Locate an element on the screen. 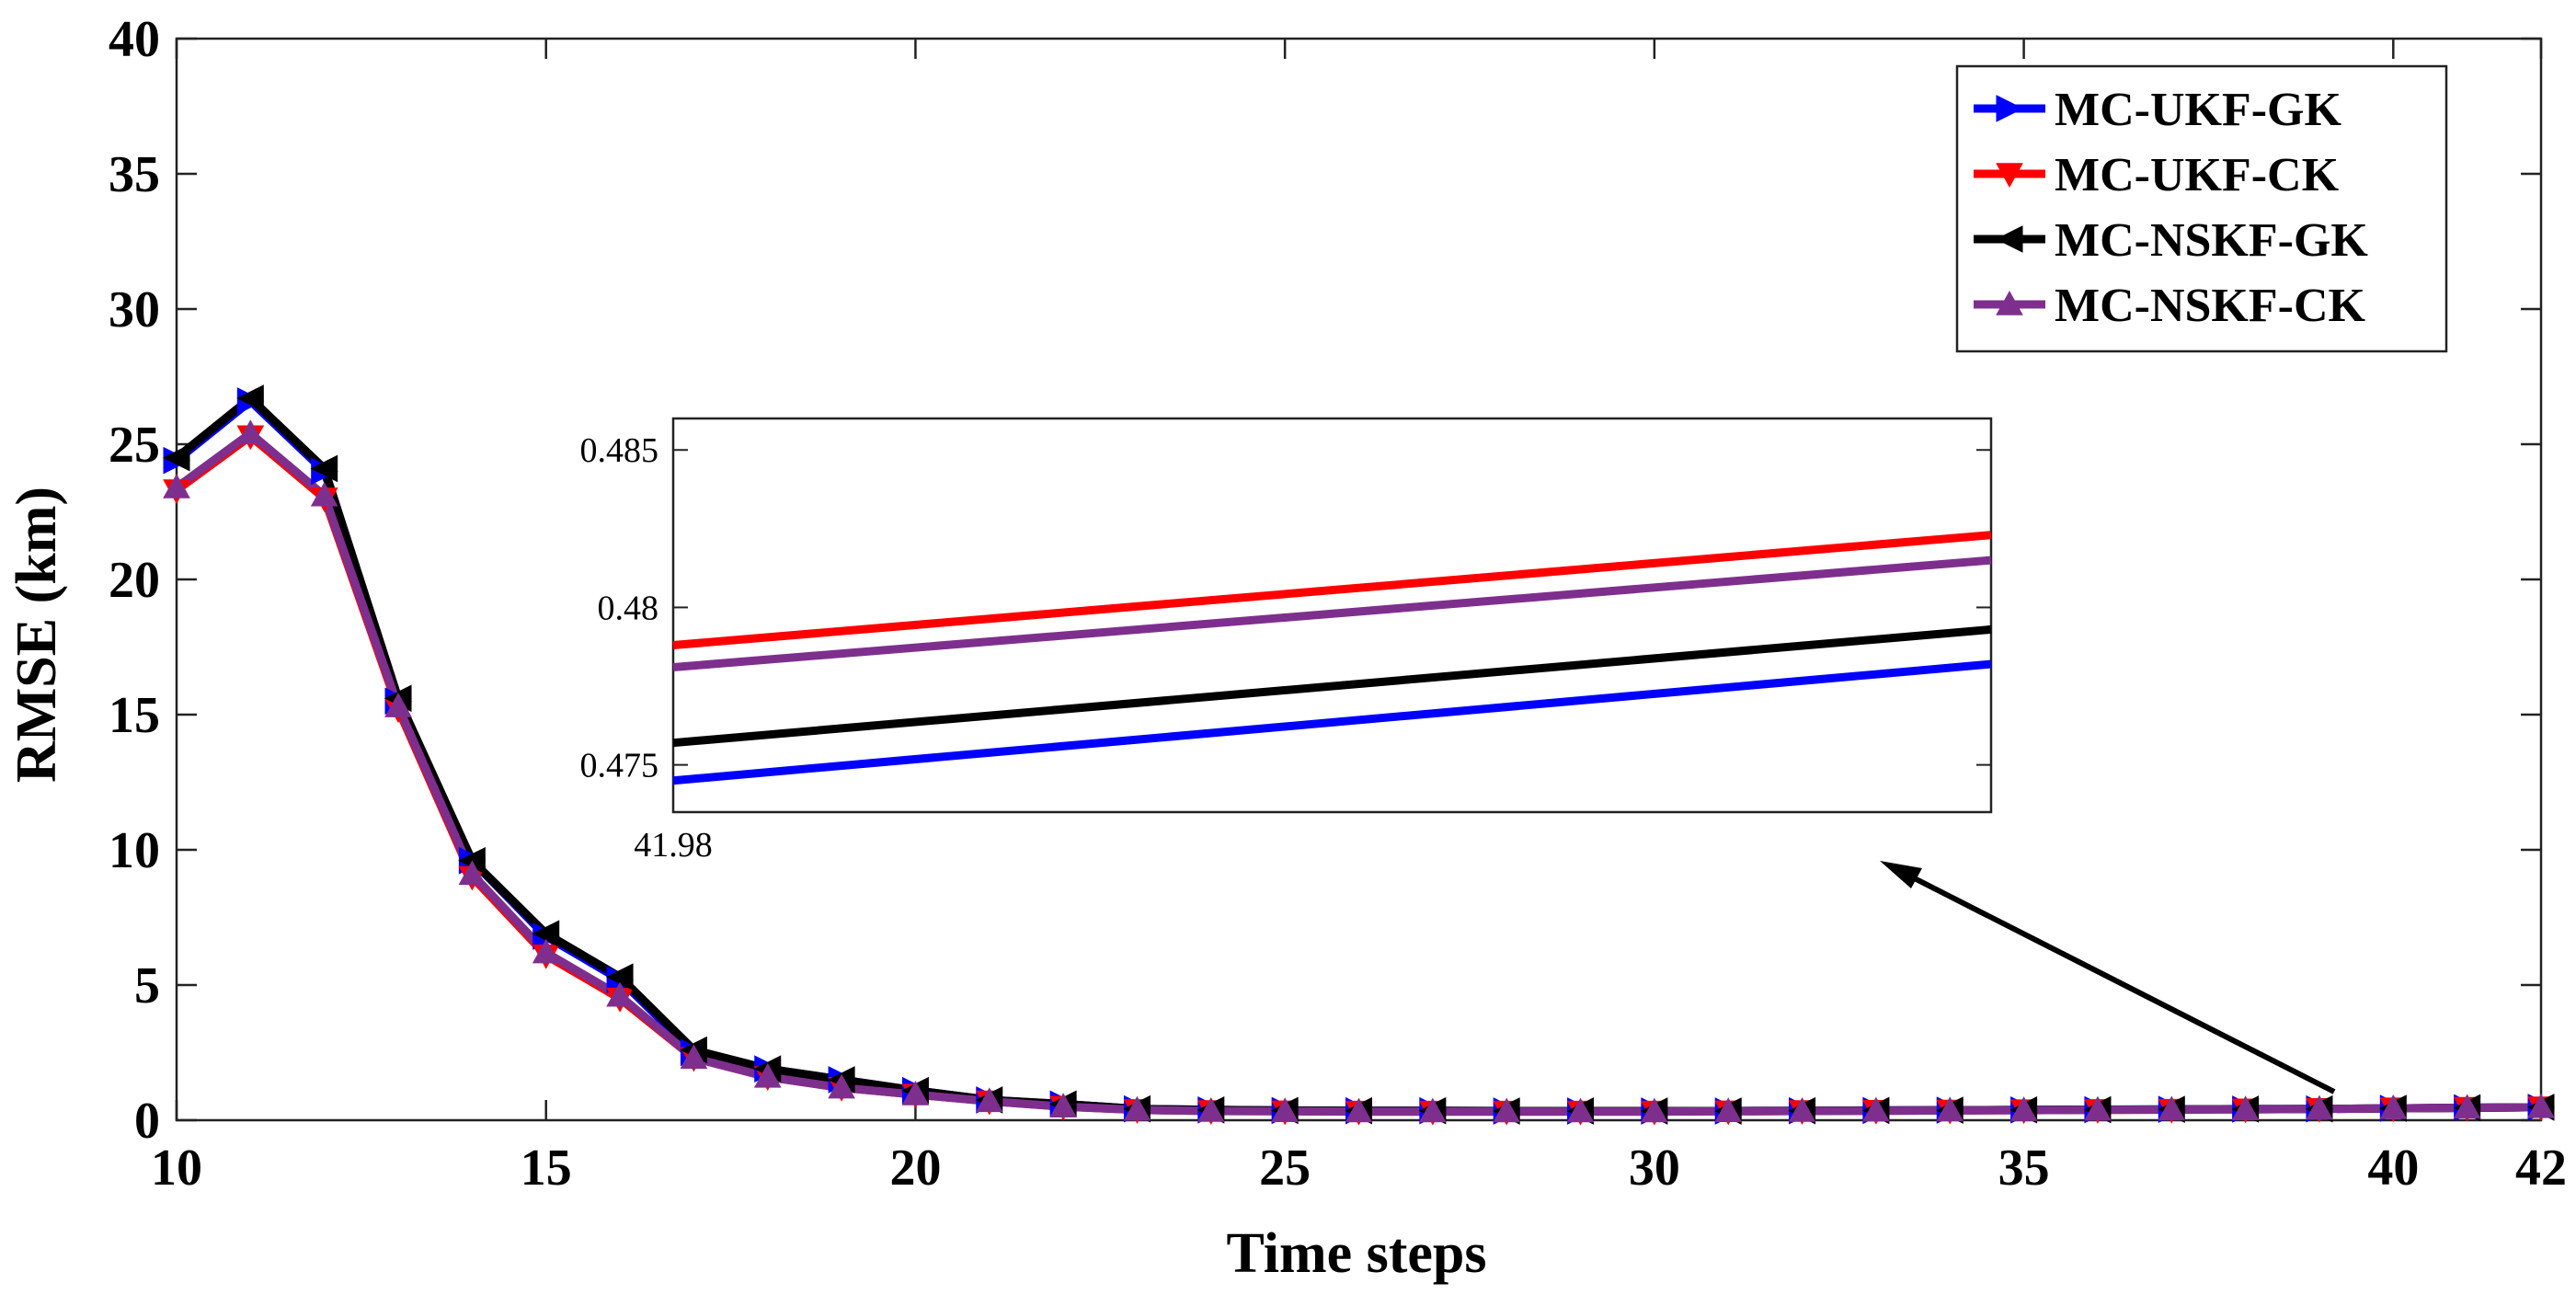 Image resolution: width=2576 pixels, height=1306 pixels. legend-label-mc-ukf-ck: MC-UKF-CK is located at coordinates (2197, 175).